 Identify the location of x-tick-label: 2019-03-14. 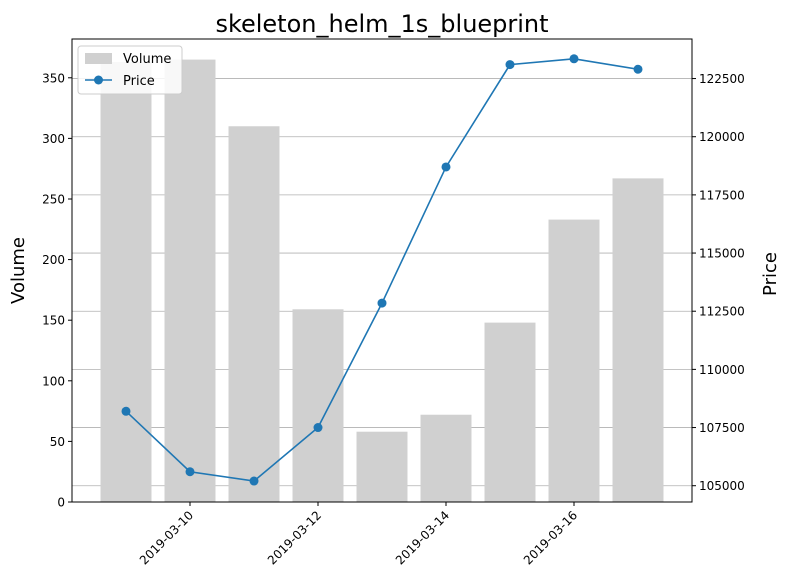
(422, 537).